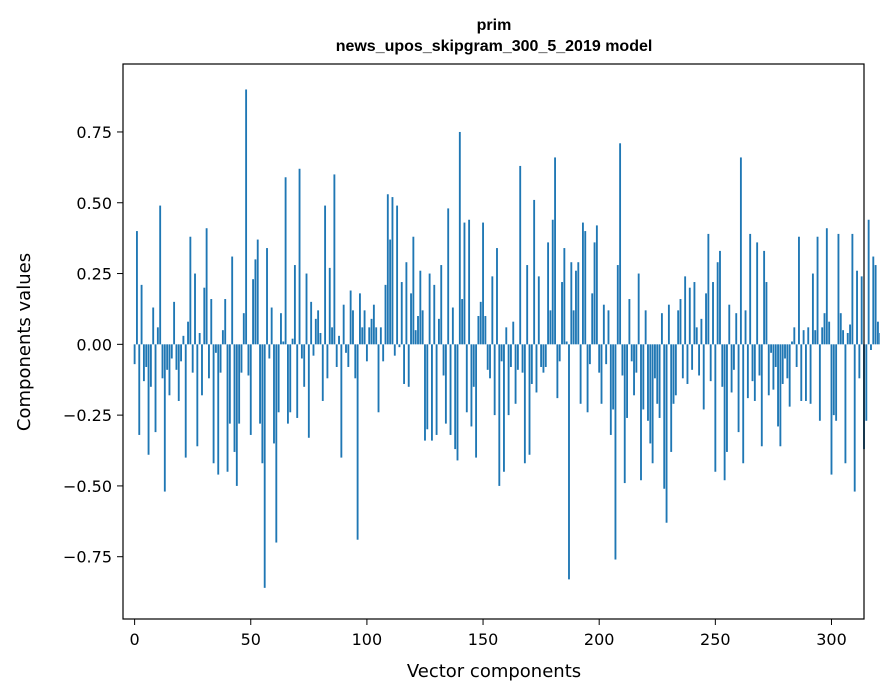  I want to click on chart-subtitle: news_upos_skipgram_300_5_2019 model, so click(494, 46).